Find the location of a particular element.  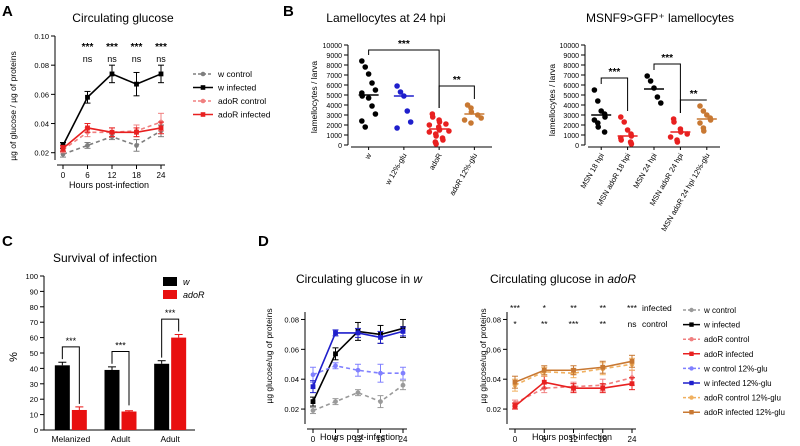

chart-c-category-label: Adult is located at coordinates (121, 439).